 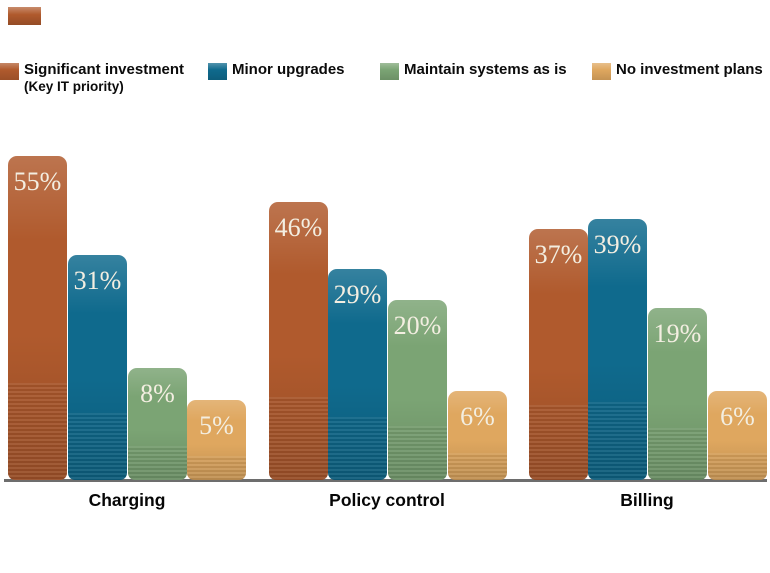 I want to click on bar-policy-control-minor-upgrades: 29%, so click(x=357, y=374).